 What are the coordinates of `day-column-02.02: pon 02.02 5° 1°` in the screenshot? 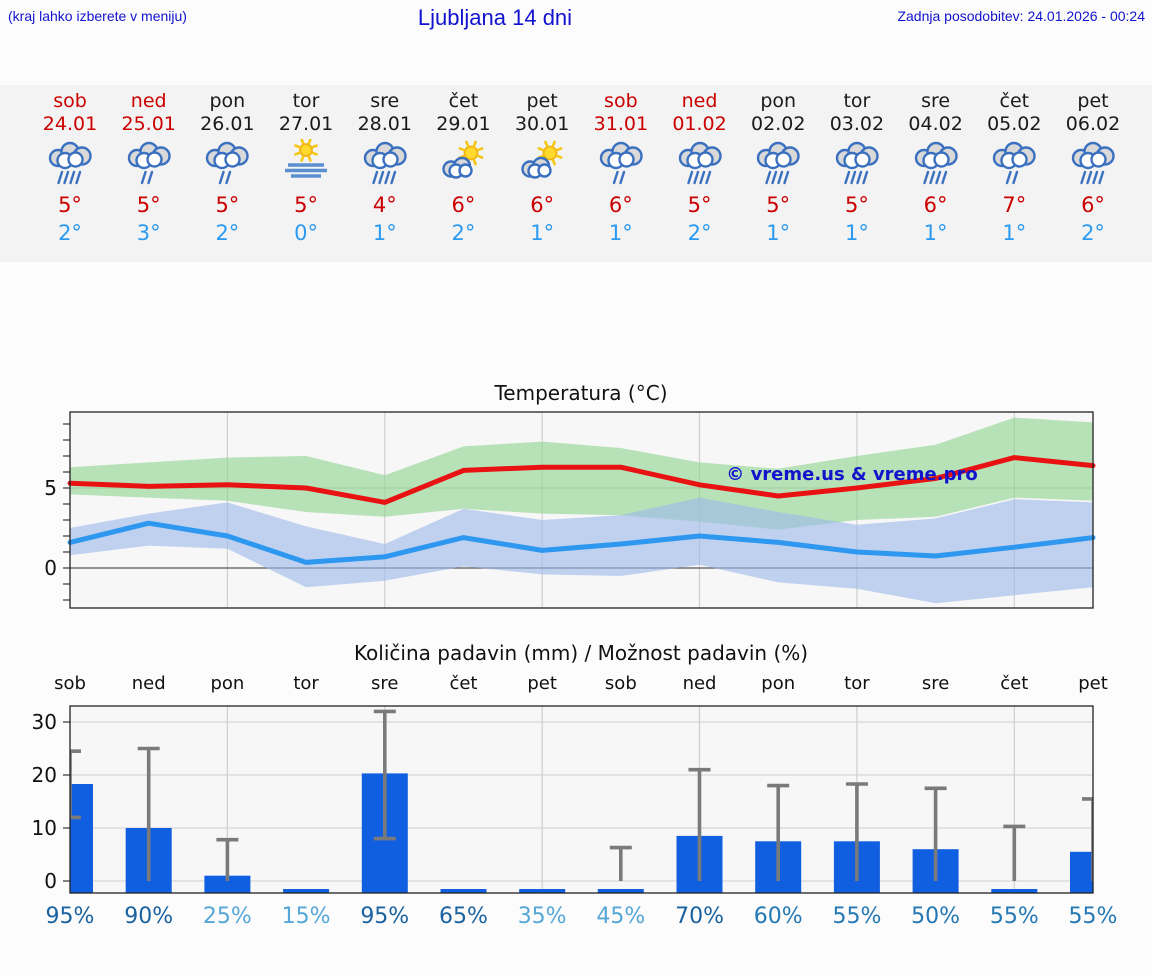 It's located at (778, 168).